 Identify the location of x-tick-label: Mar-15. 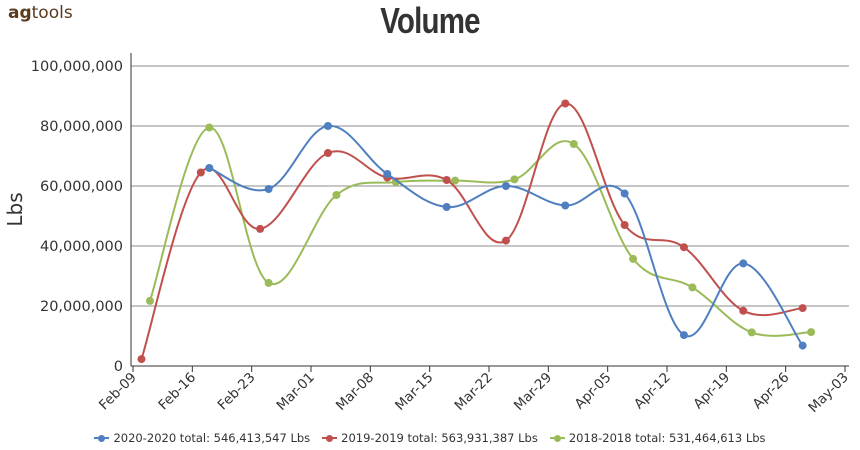
(414, 392).